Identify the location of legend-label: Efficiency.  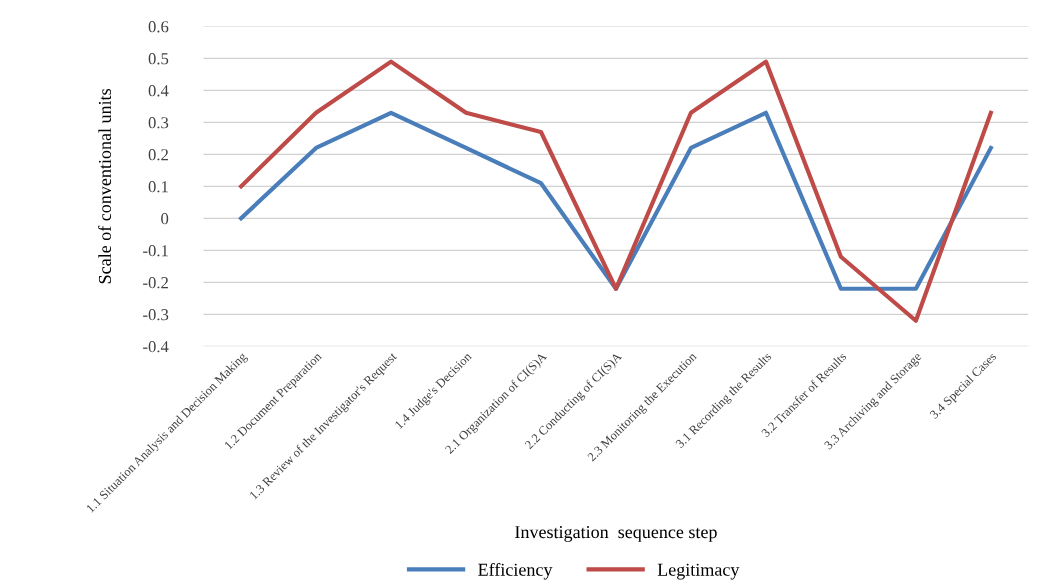
(515, 571).